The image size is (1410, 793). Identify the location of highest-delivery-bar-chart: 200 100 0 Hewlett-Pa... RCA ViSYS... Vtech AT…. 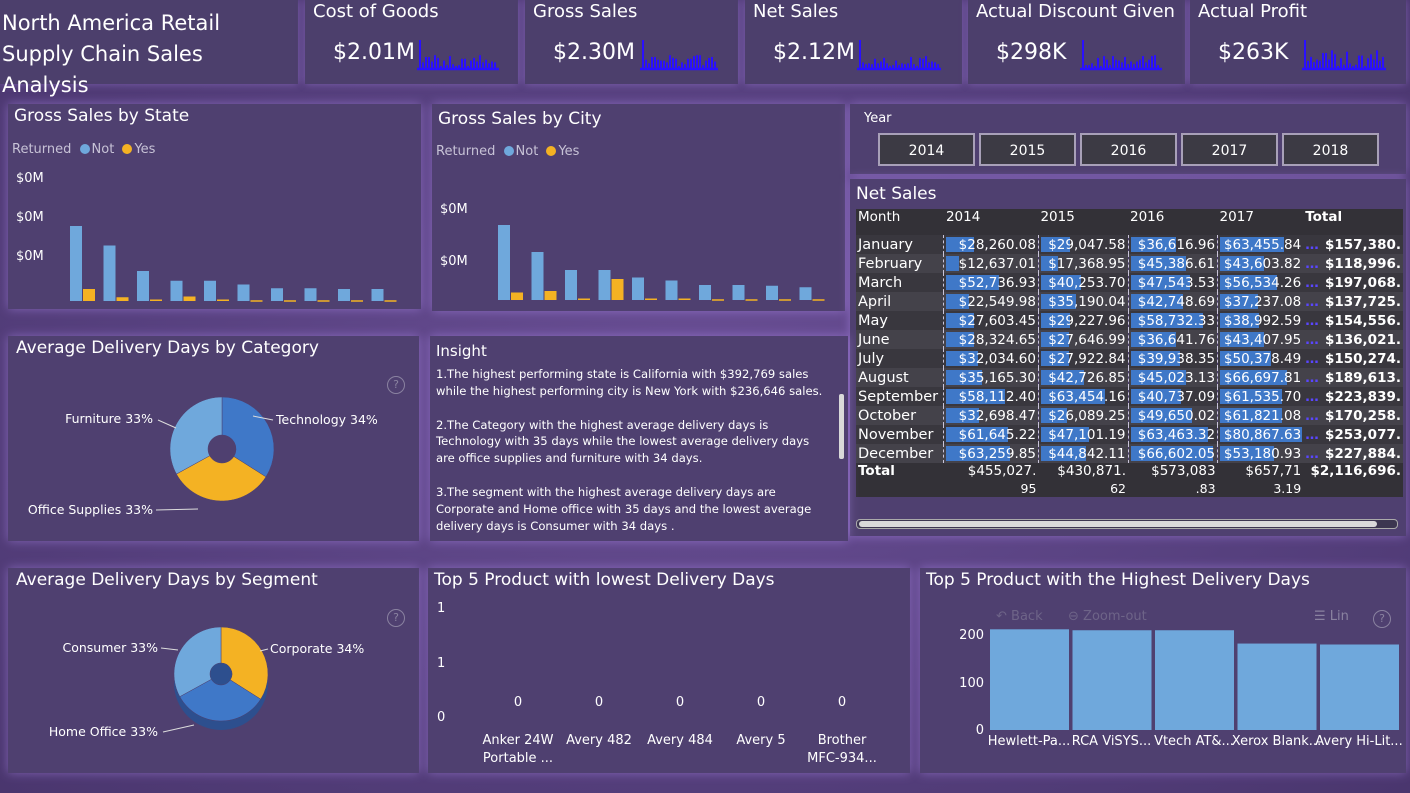
(1163, 670).